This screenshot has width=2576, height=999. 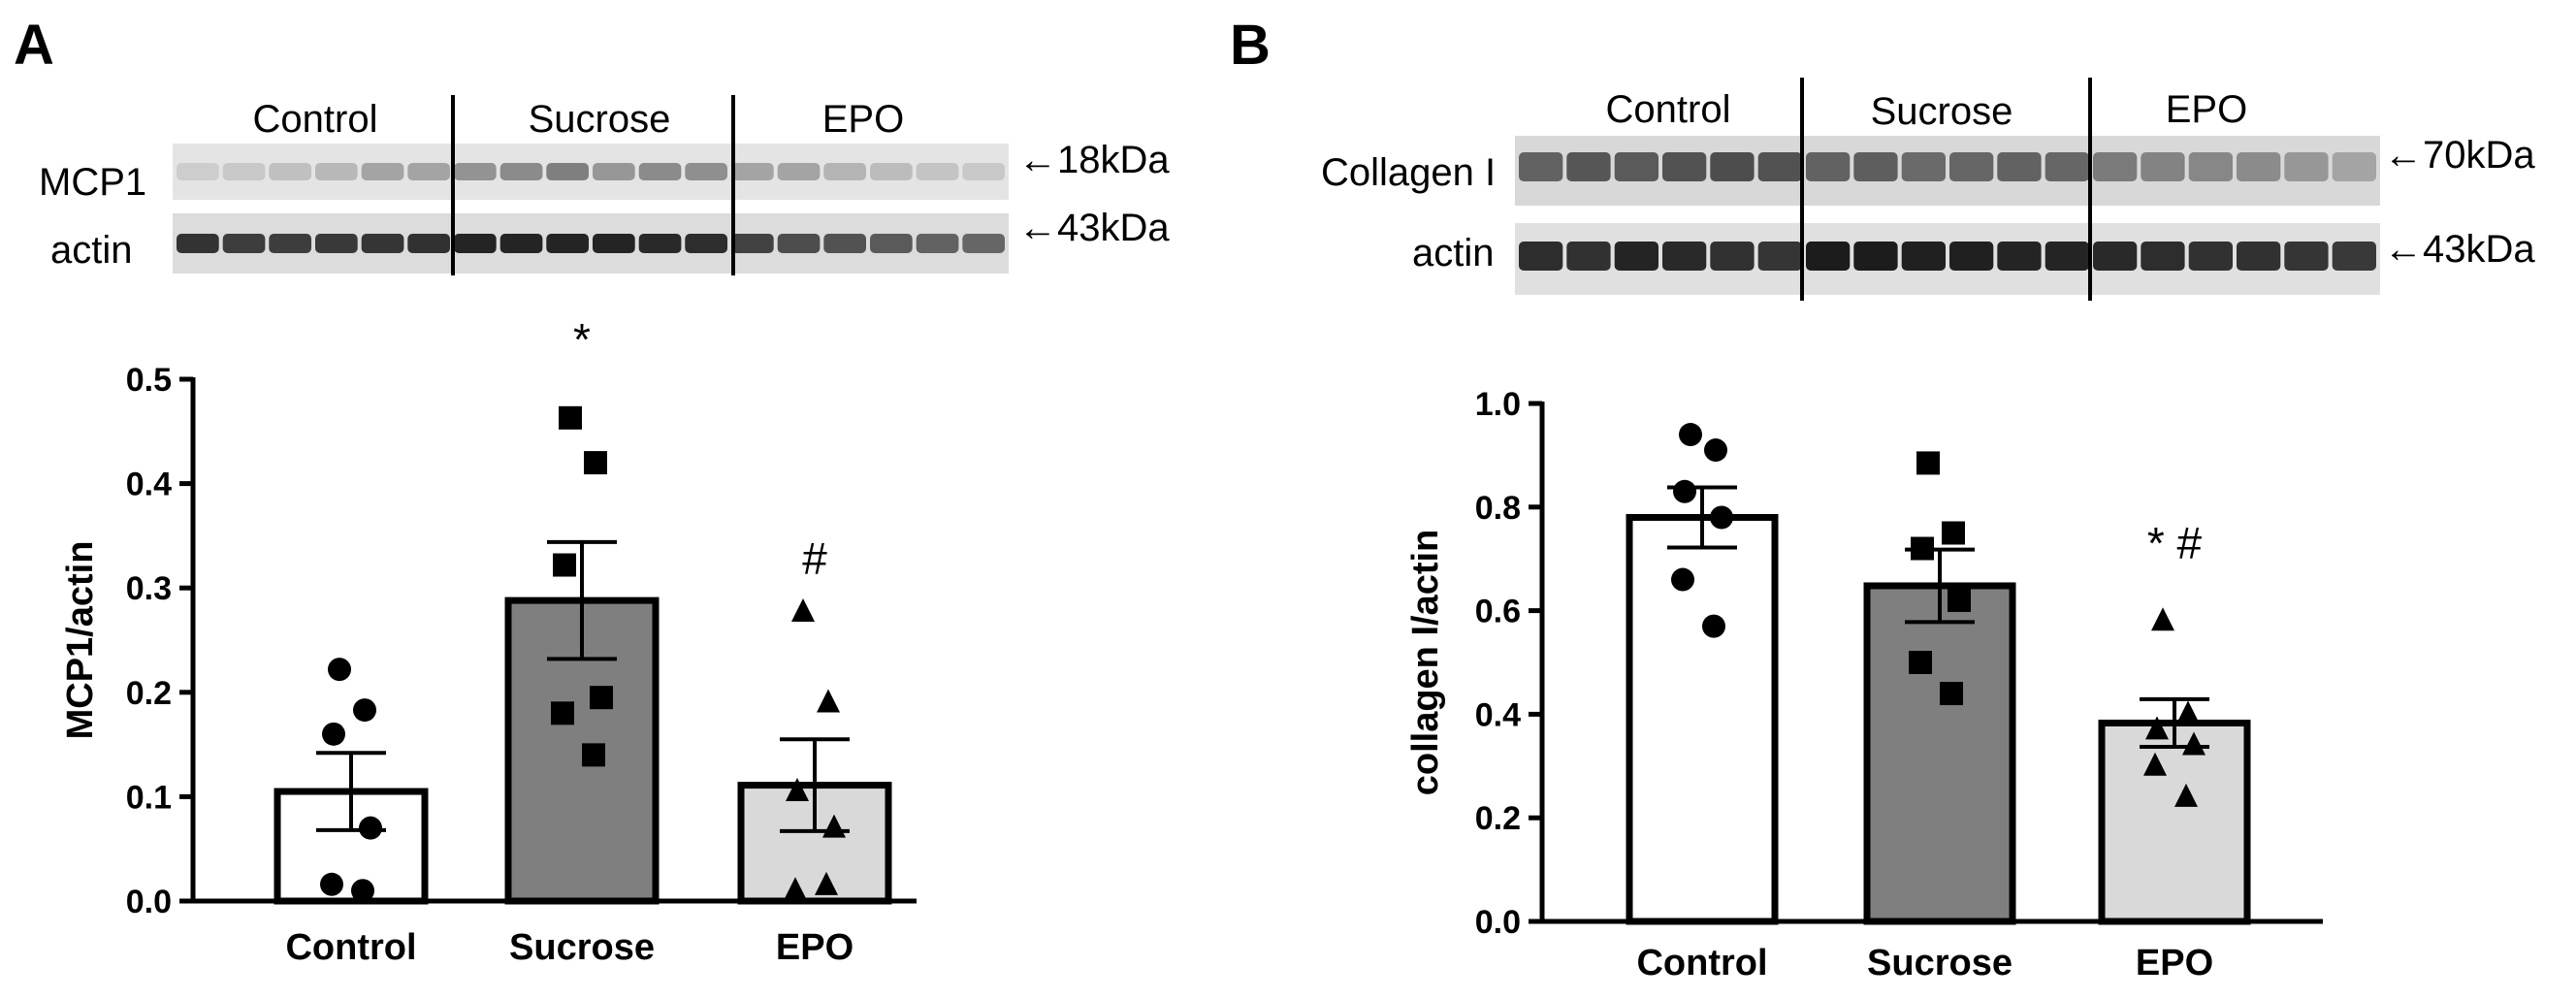 What do you see at coordinates (1408, 172) in the screenshot?
I see `blot-row-label-collagen: Collagen I` at bounding box center [1408, 172].